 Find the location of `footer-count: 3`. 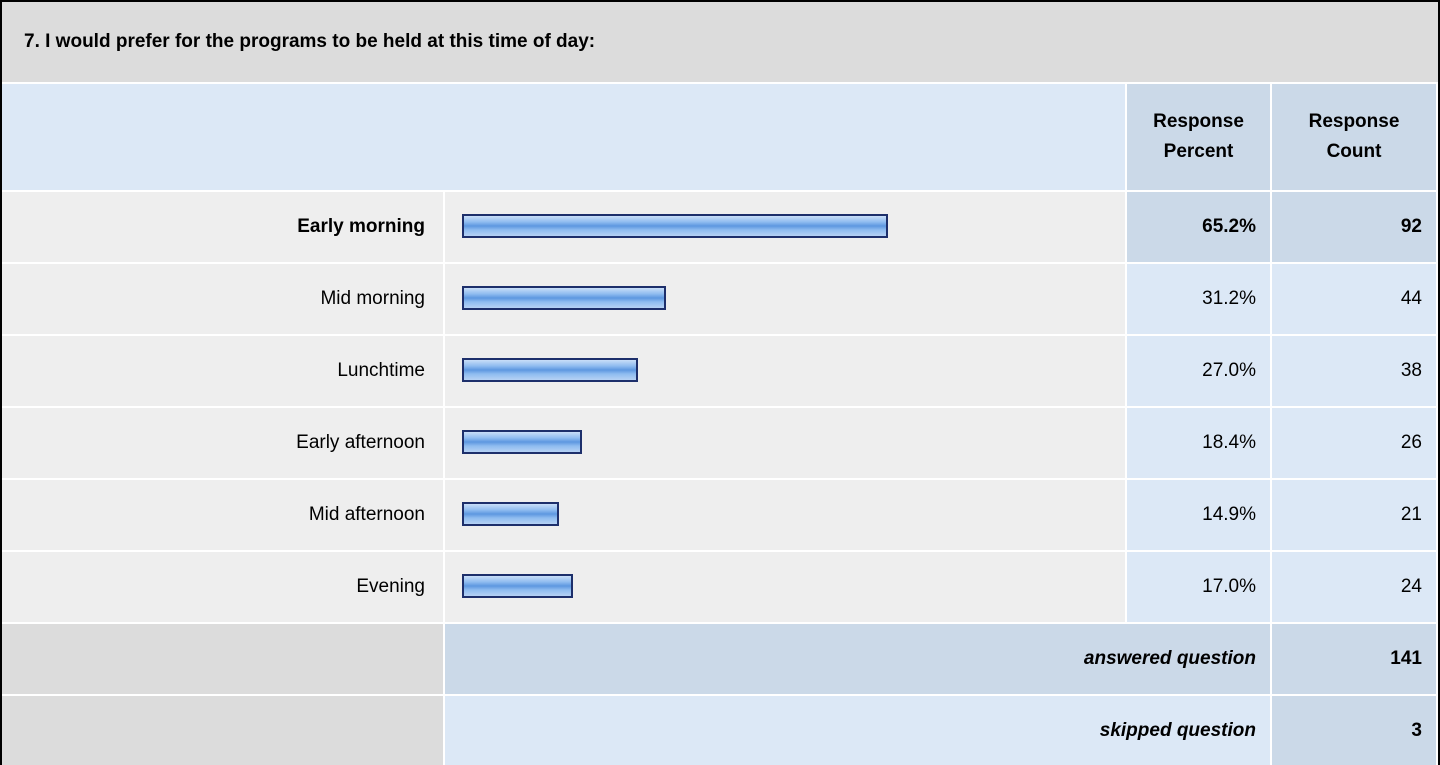

footer-count: 3 is located at coordinates (1355, 730).